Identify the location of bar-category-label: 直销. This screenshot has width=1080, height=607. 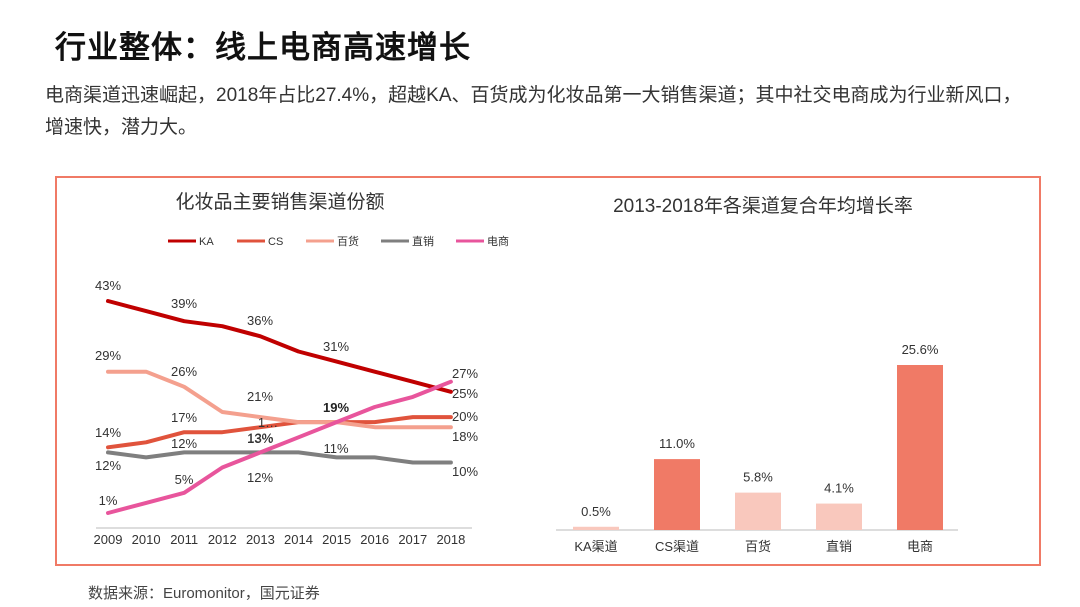
(839, 546).